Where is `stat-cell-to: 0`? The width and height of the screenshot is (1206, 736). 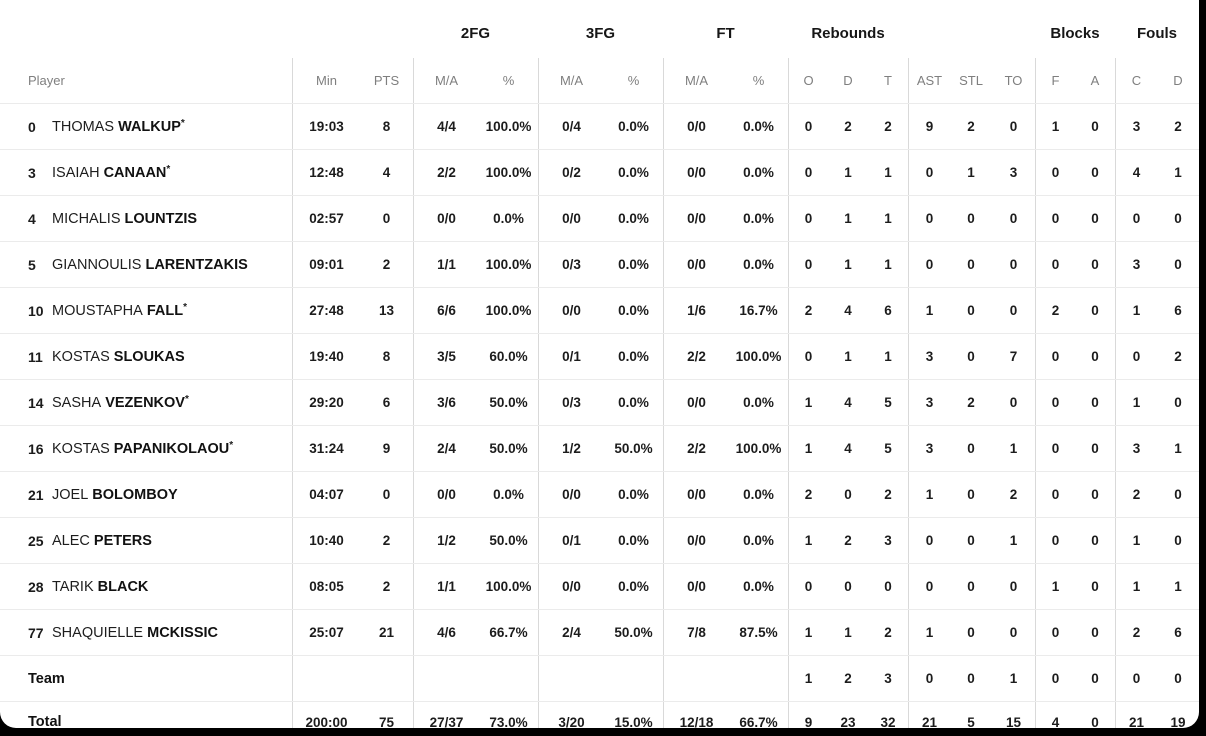 stat-cell-to: 0 is located at coordinates (1013, 632).